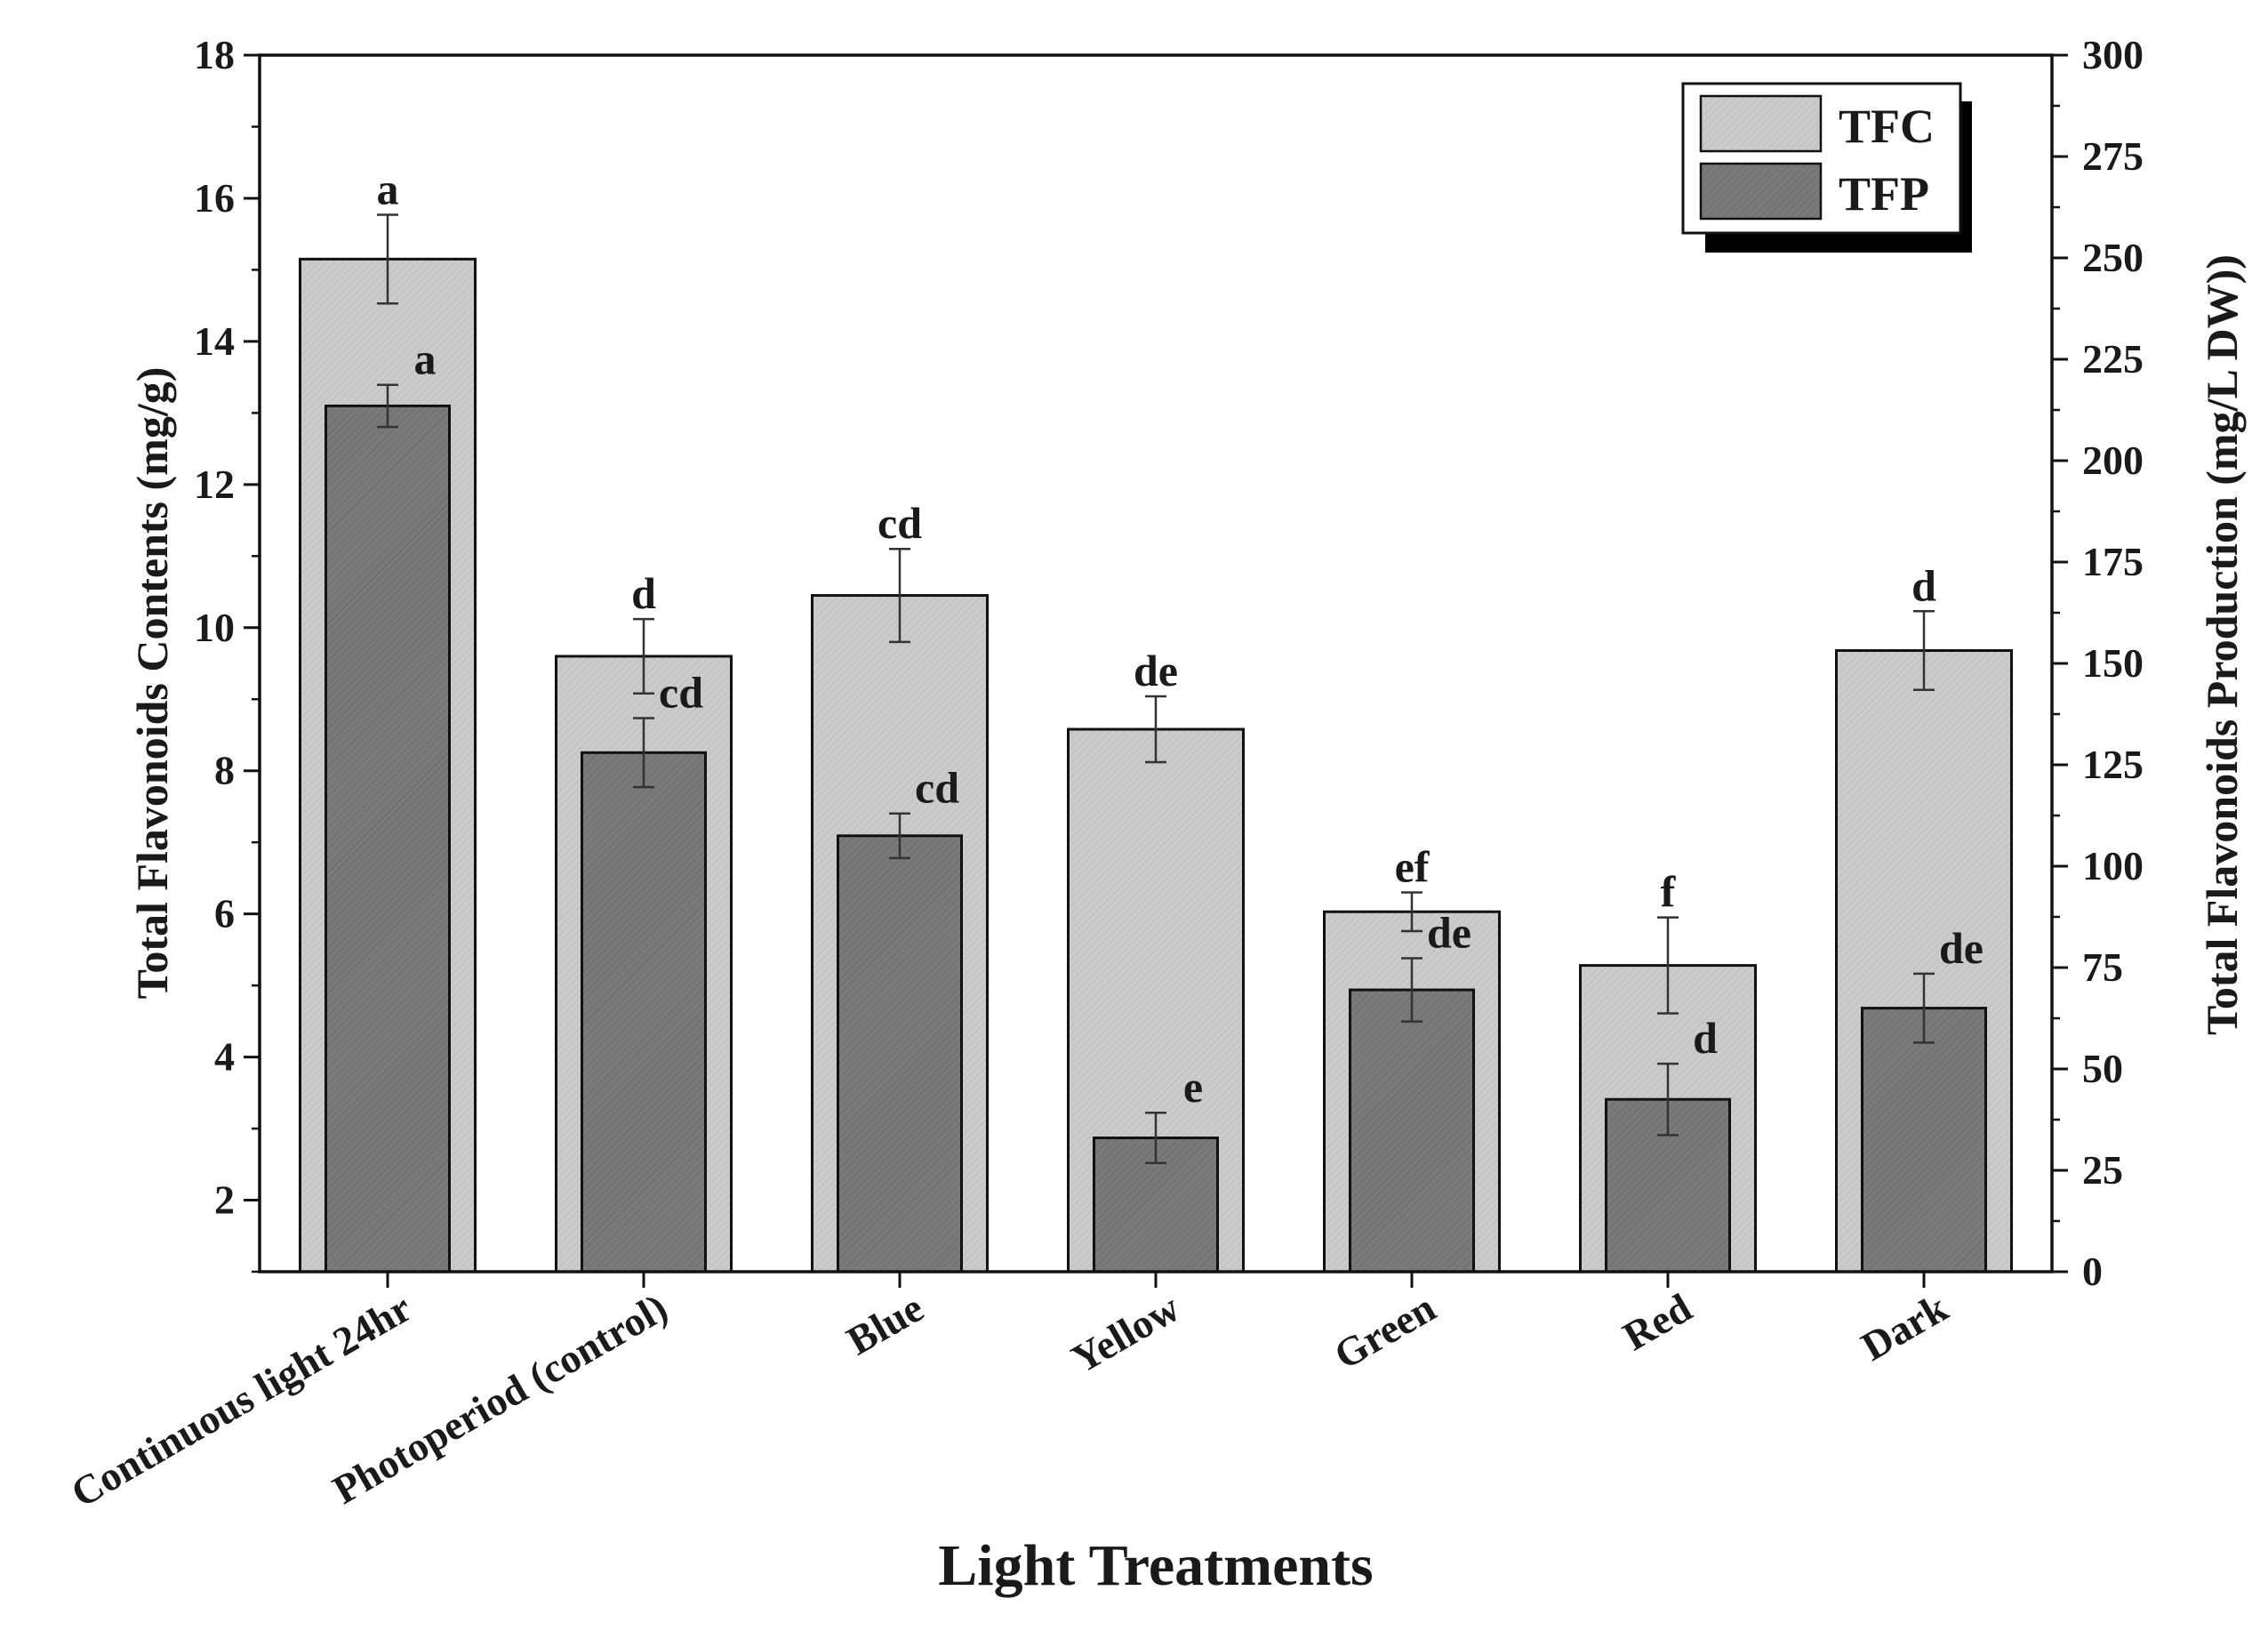 The width and height of the screenshot is (2268, 1631). I want to click on right-tick-label-200: 200, so click(2113, 461).